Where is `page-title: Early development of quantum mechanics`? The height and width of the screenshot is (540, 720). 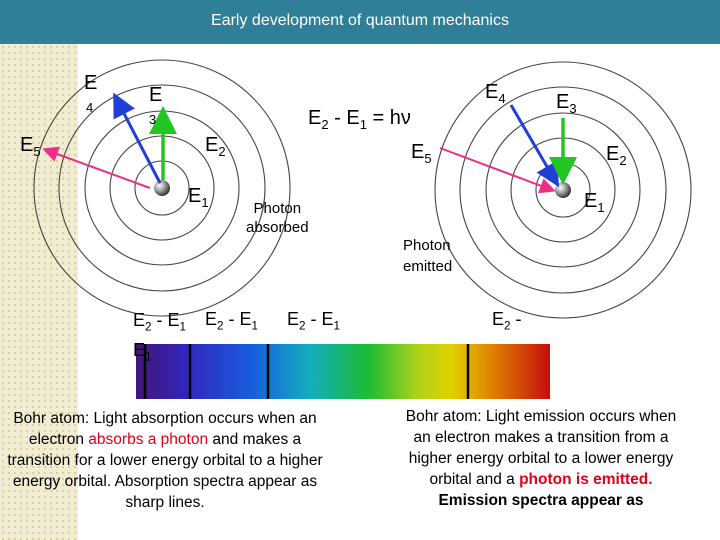 page-title: Early development of quantum mechanics is located at coordinates (360, 22).